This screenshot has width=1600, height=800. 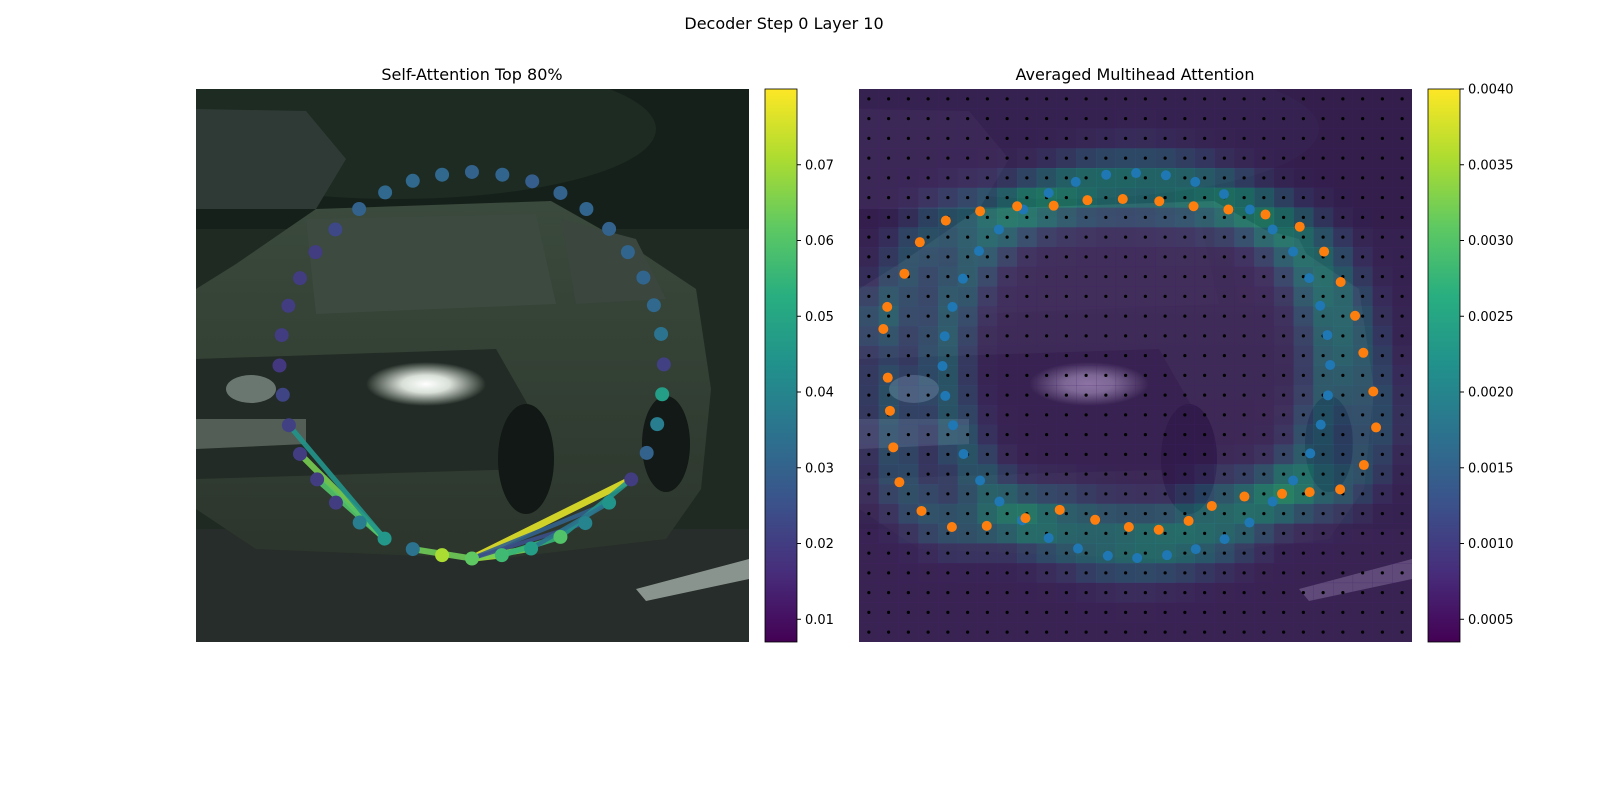 I want to click on right-colorbar-gradient, so click(x=1444, y=365).